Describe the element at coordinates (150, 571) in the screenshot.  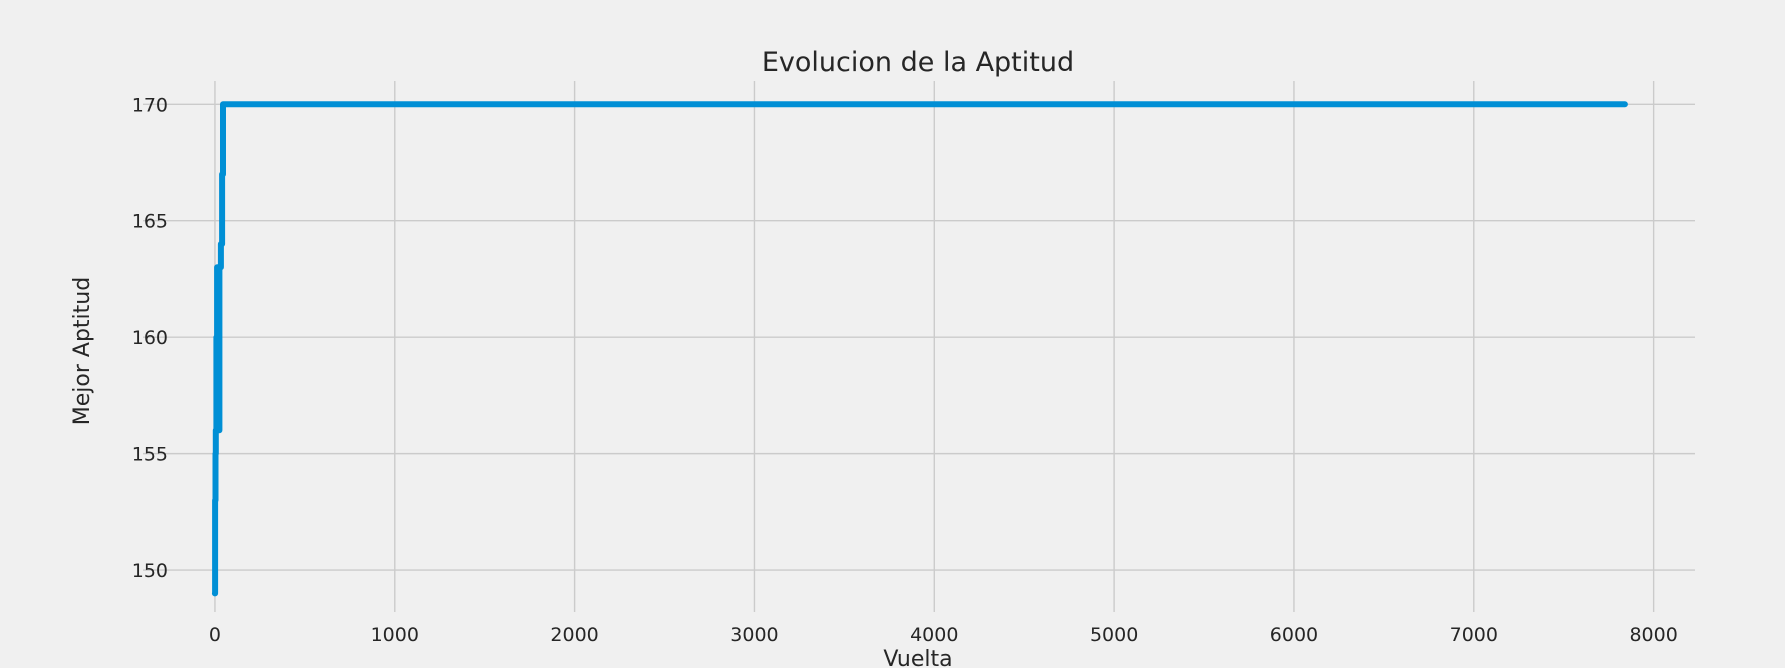
I see `y-tick-label: 150` at that location.